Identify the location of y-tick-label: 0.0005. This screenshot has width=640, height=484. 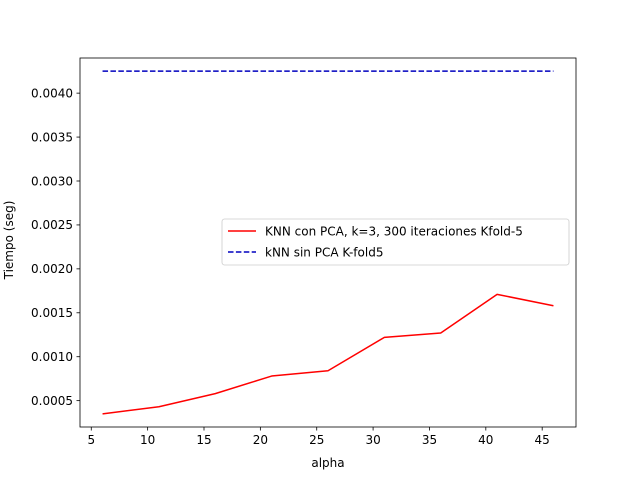
(52, 401).